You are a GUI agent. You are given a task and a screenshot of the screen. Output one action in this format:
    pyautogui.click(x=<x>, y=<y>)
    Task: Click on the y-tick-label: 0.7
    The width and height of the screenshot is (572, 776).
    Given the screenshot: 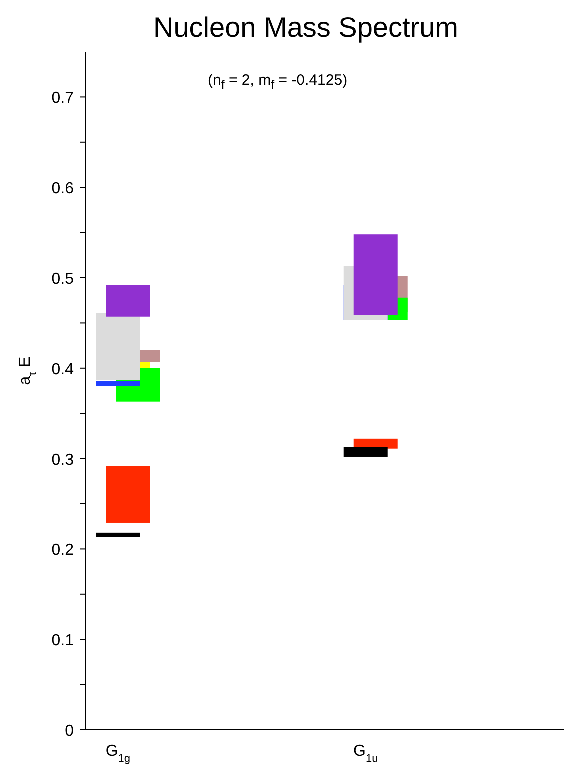 What is the action you would take?
    pyautogui.click(x=63, y=99)
    